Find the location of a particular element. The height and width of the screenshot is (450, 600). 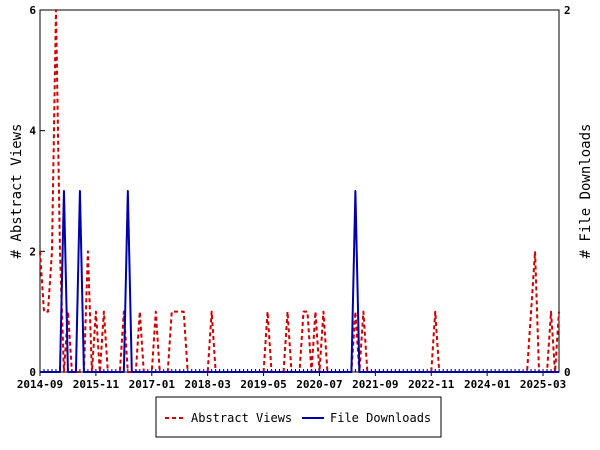

y-left-tick-label: 4 is located at coordinates (32, 131).